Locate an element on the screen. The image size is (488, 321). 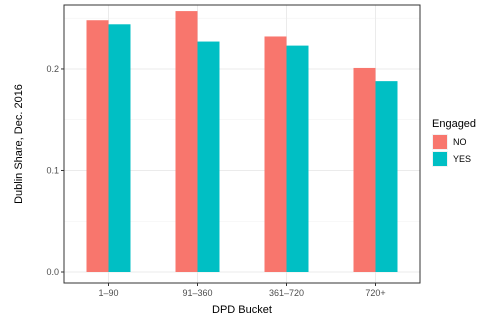
y-axis: 0.0 0.1 0.2 is located at coordinates (55, 170).